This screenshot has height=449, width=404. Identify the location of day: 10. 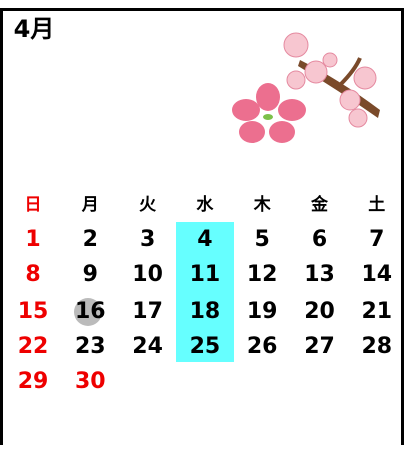
(147, 274).